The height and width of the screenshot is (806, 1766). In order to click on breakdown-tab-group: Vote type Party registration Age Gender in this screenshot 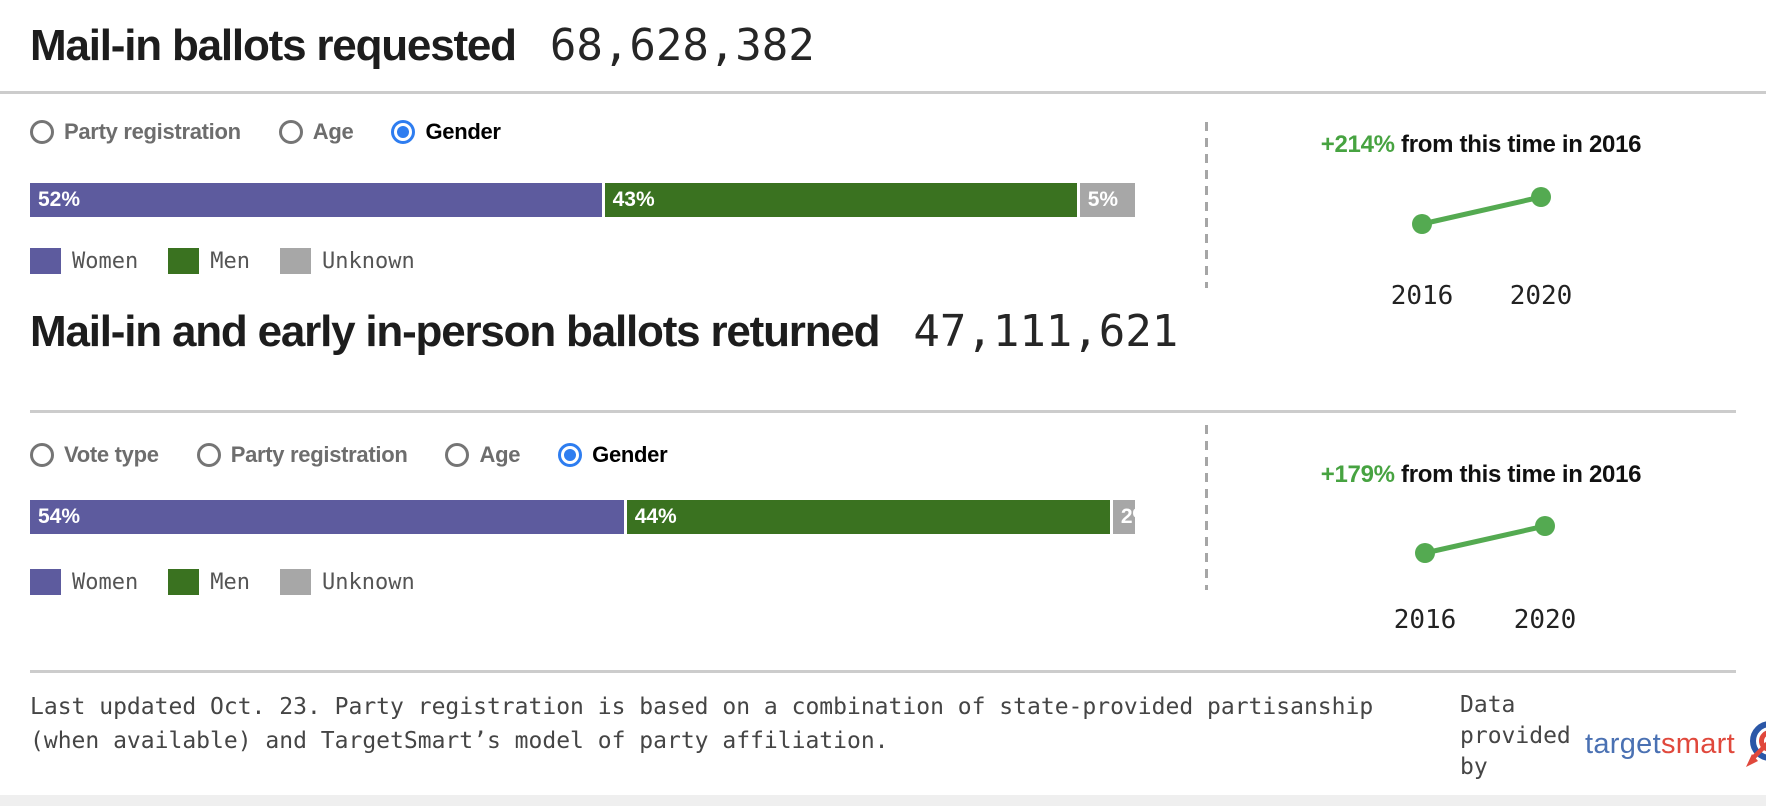, I will do `click(349, 455)`.